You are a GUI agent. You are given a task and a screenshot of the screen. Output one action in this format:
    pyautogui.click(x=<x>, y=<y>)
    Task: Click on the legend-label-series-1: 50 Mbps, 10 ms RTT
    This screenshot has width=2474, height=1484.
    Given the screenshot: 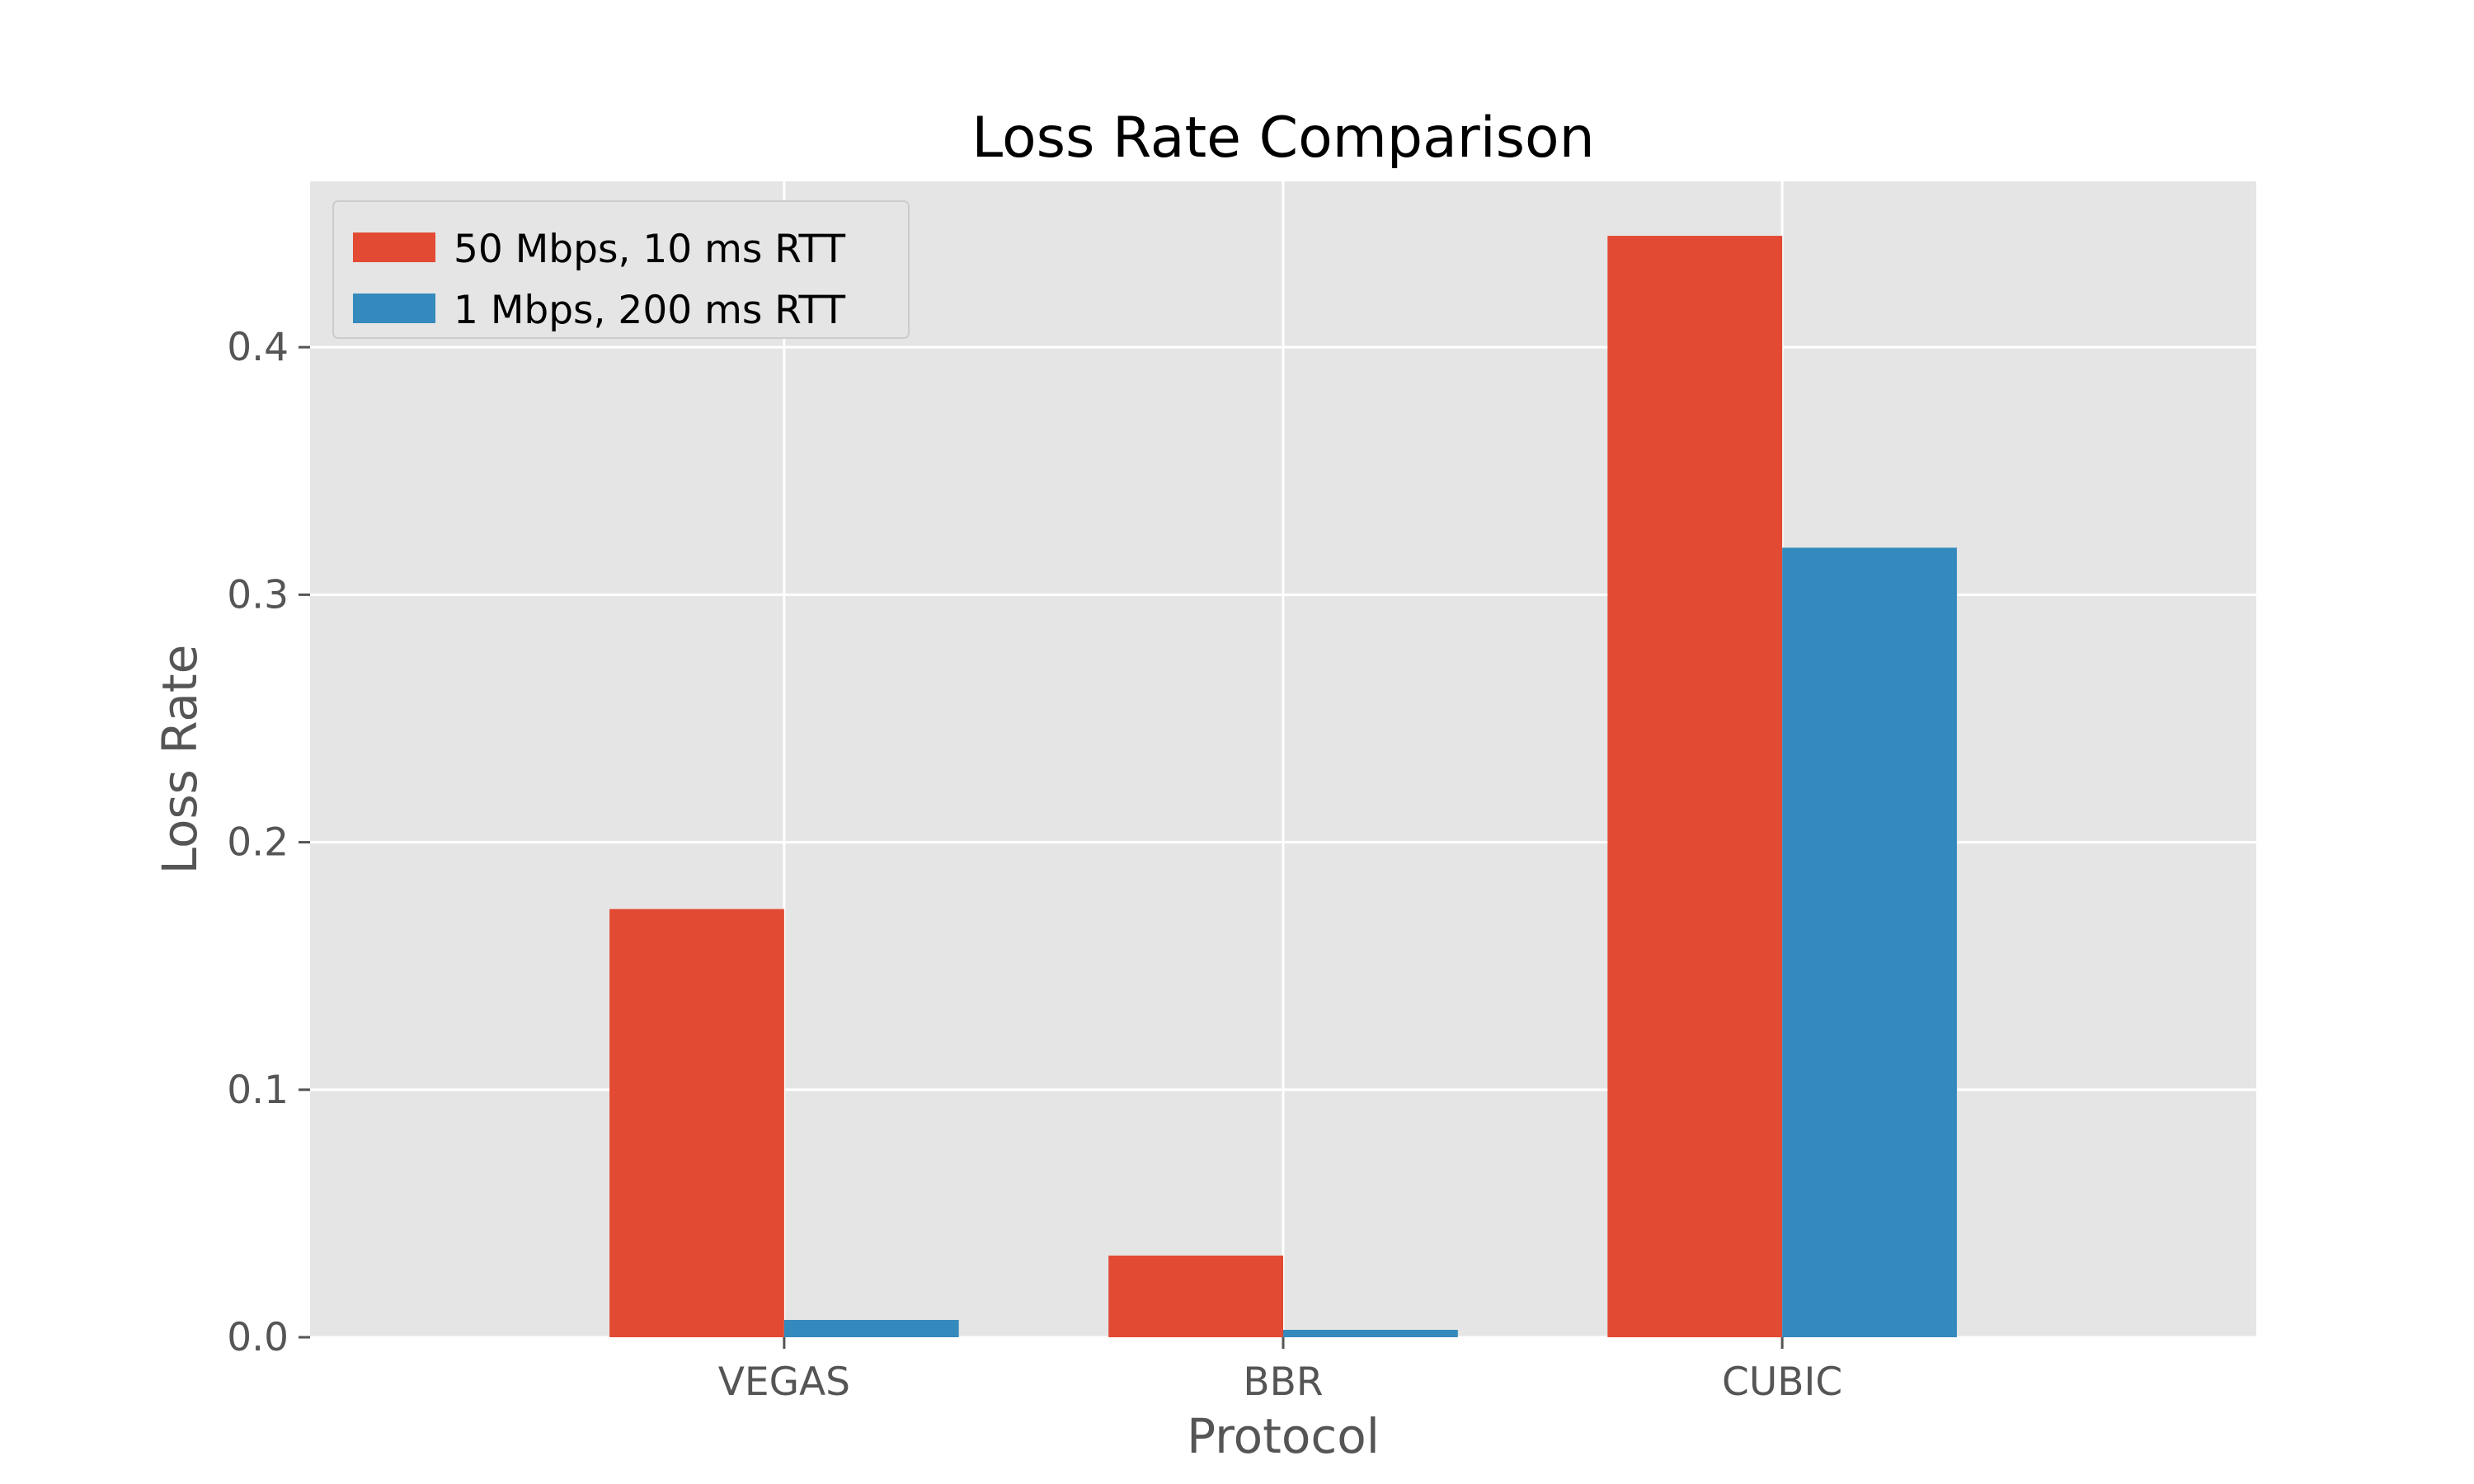 What is the action you would take?
    pyautogui.click(x=649, y=249)
    